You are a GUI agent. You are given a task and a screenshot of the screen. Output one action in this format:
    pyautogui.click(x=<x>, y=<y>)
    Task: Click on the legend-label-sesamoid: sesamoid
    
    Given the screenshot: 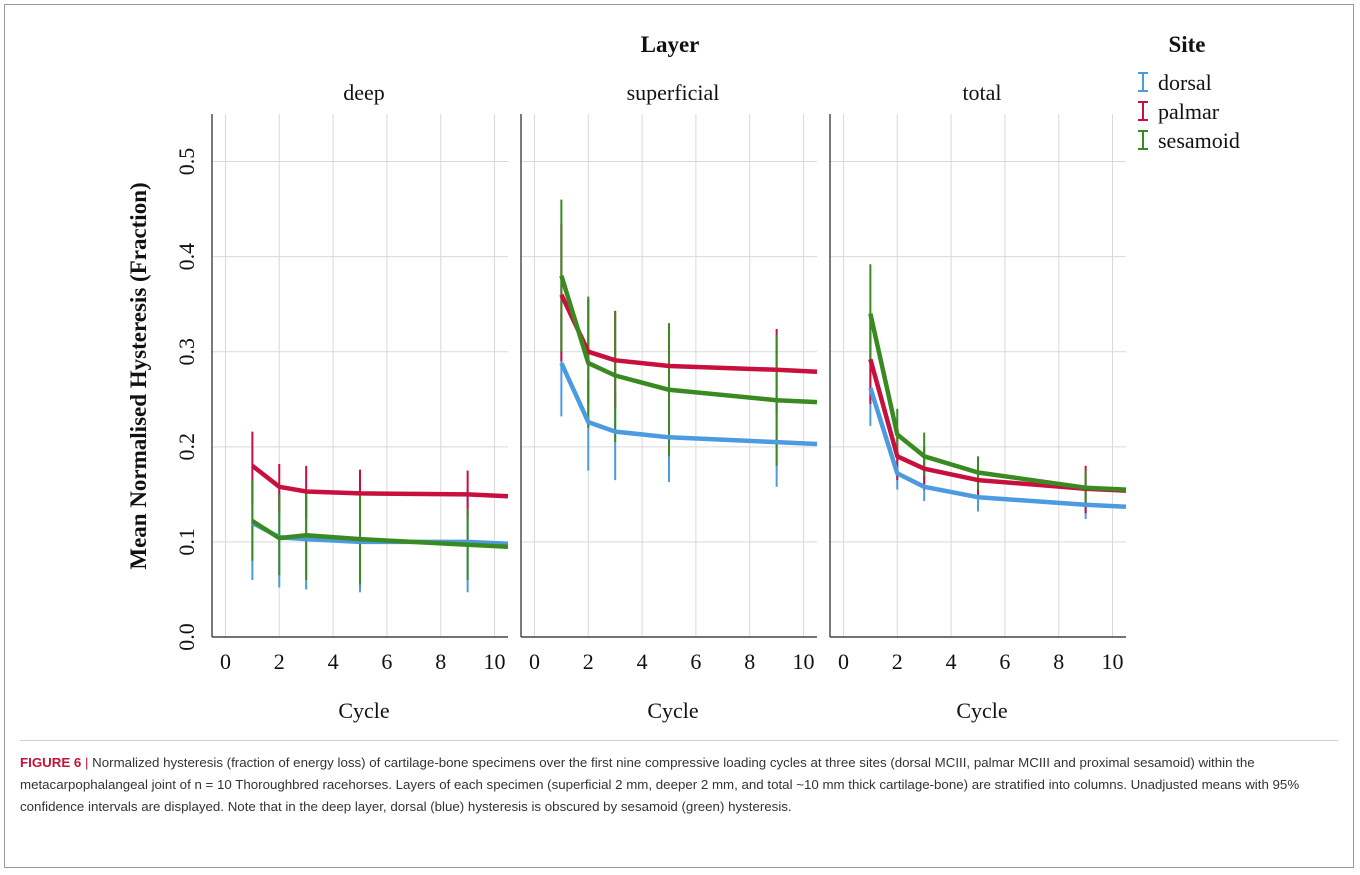 What is the action you would take?
    pyautogui.click(x=1199, y=140)
    